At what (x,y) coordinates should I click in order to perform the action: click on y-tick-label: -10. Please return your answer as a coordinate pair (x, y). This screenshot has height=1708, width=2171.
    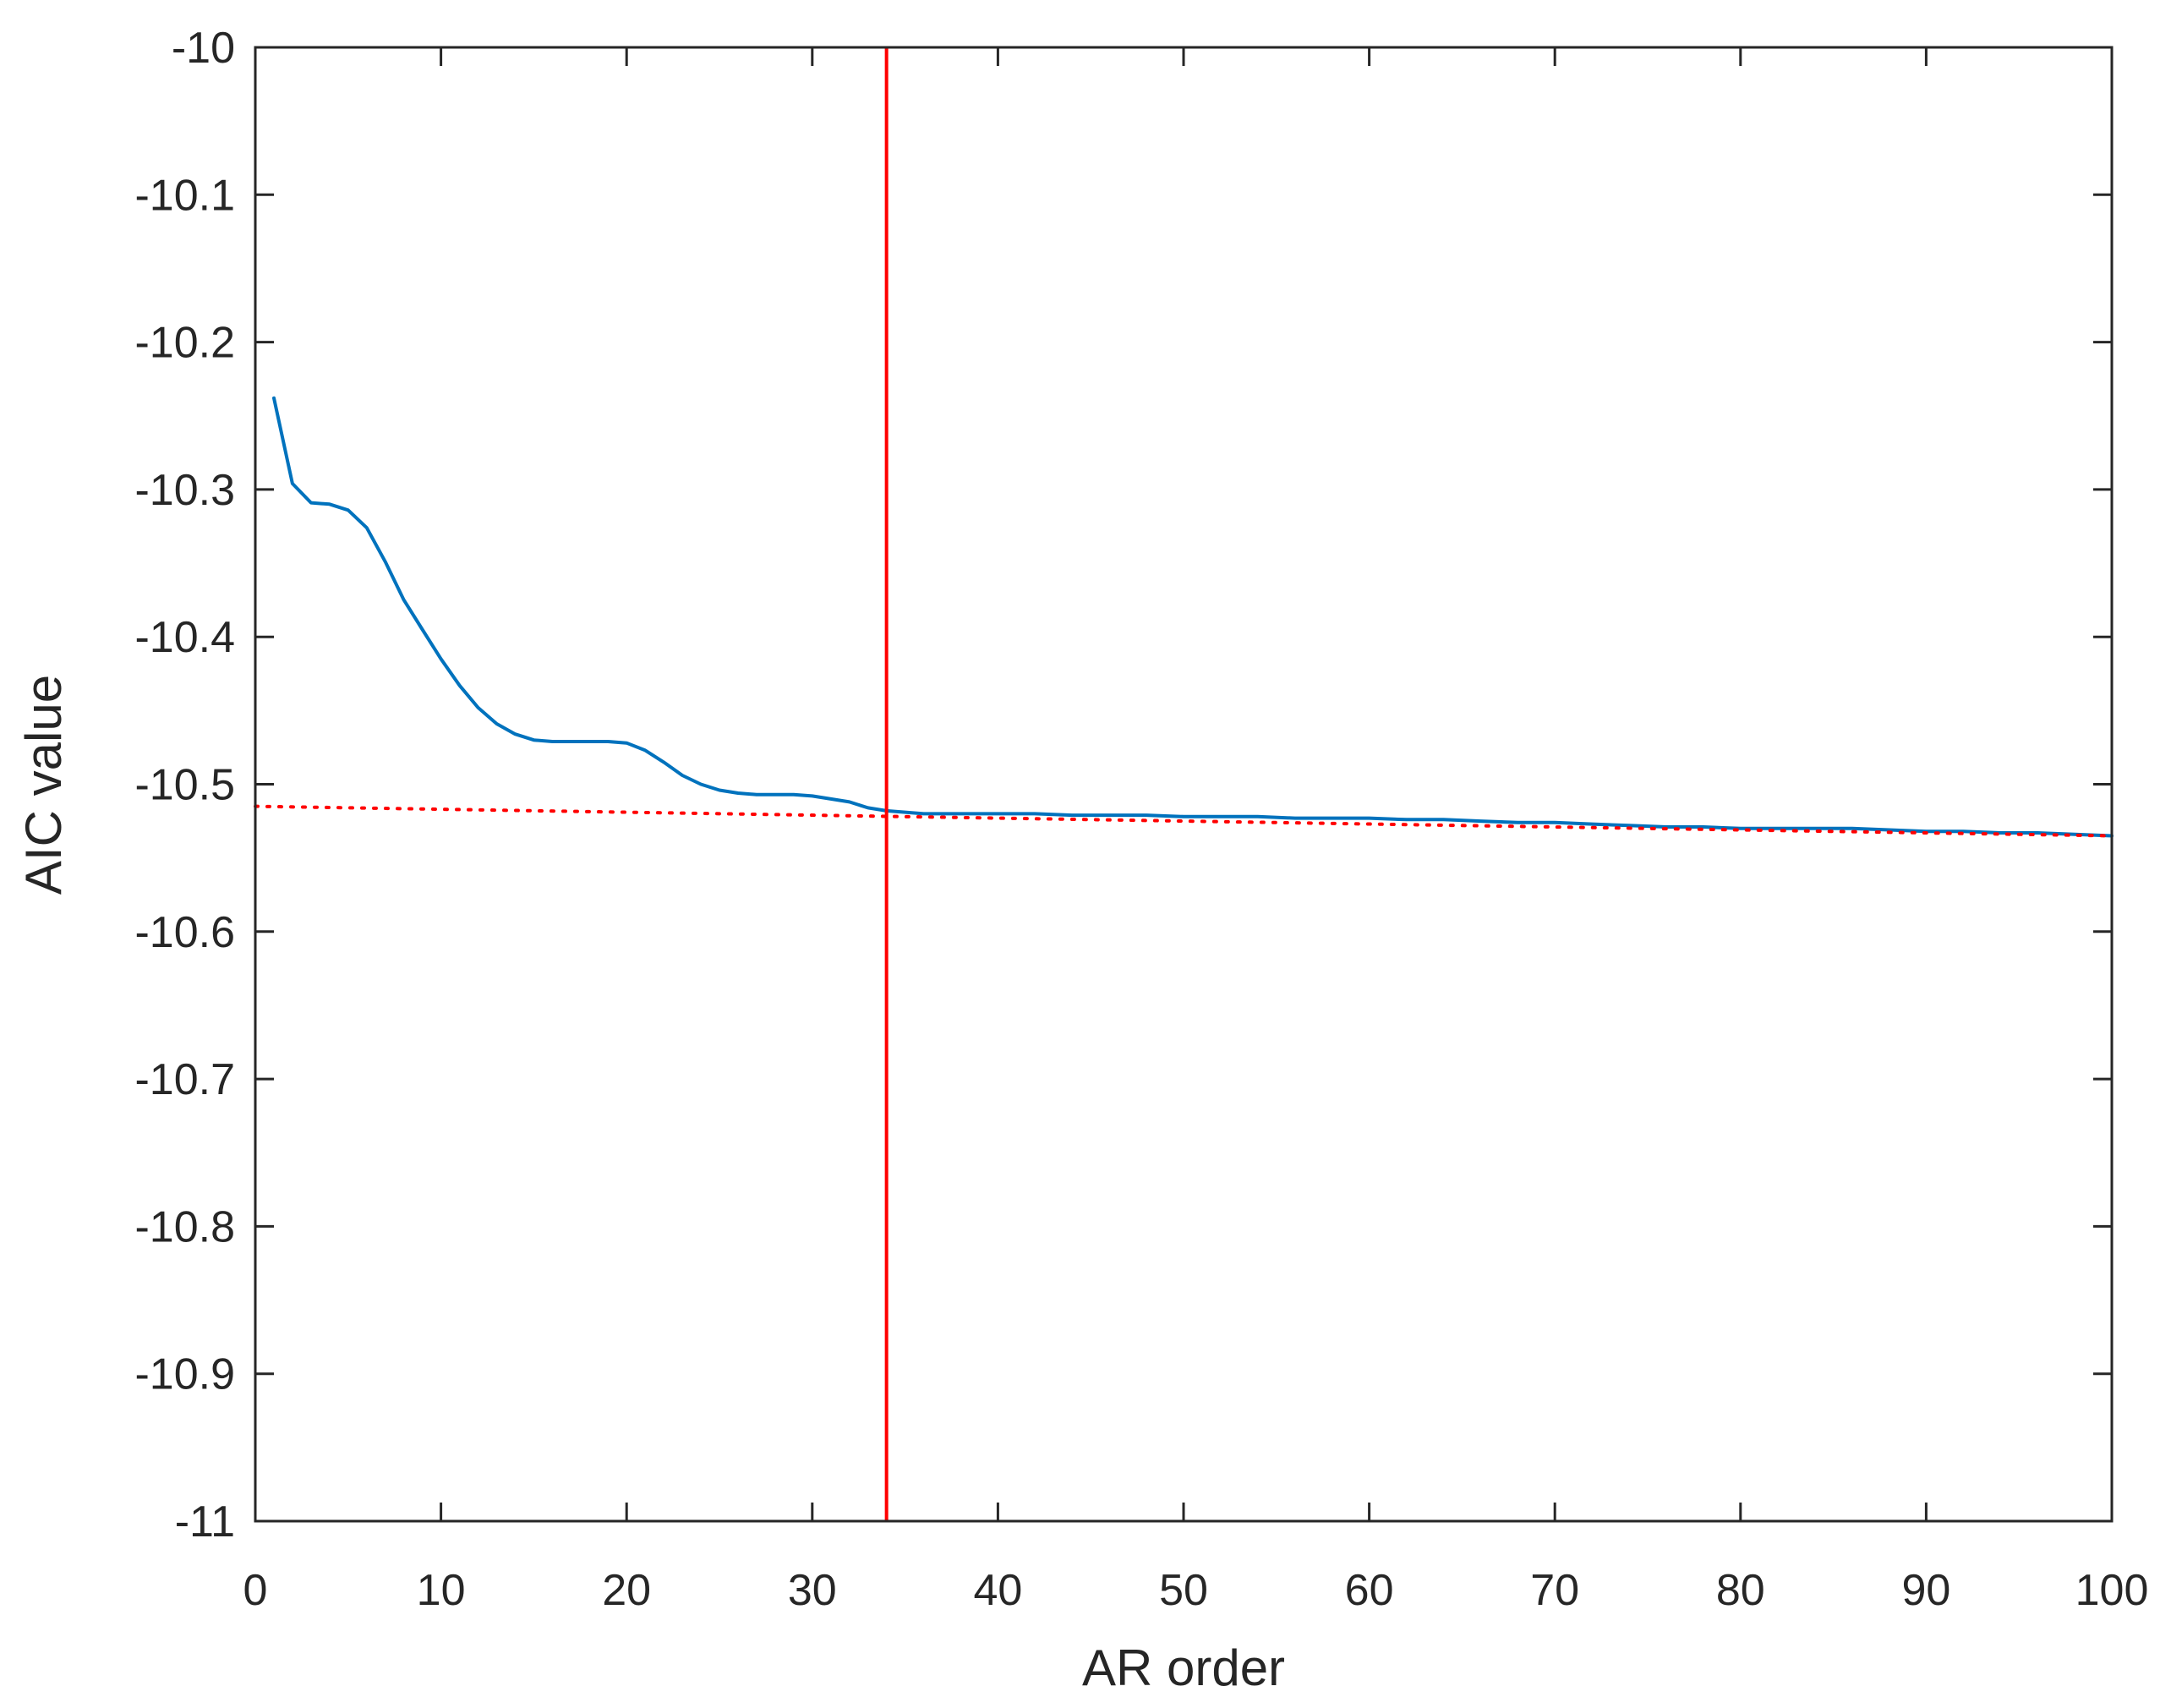
    Looking at the image, I should click on (203, 48).